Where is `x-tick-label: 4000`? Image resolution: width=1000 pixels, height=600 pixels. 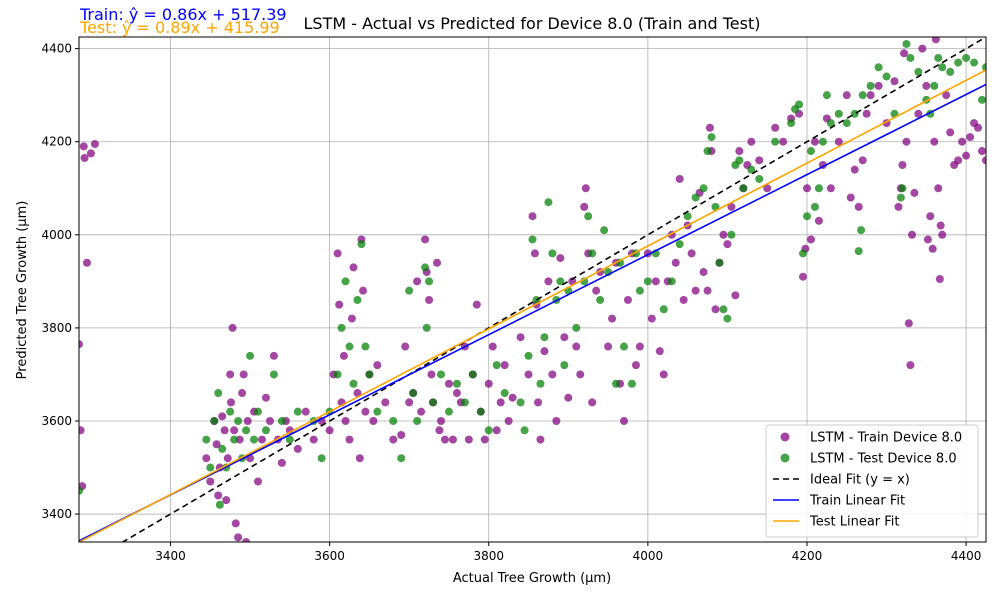 x-tick-label: 4000 is located at coordinates (648, 556).